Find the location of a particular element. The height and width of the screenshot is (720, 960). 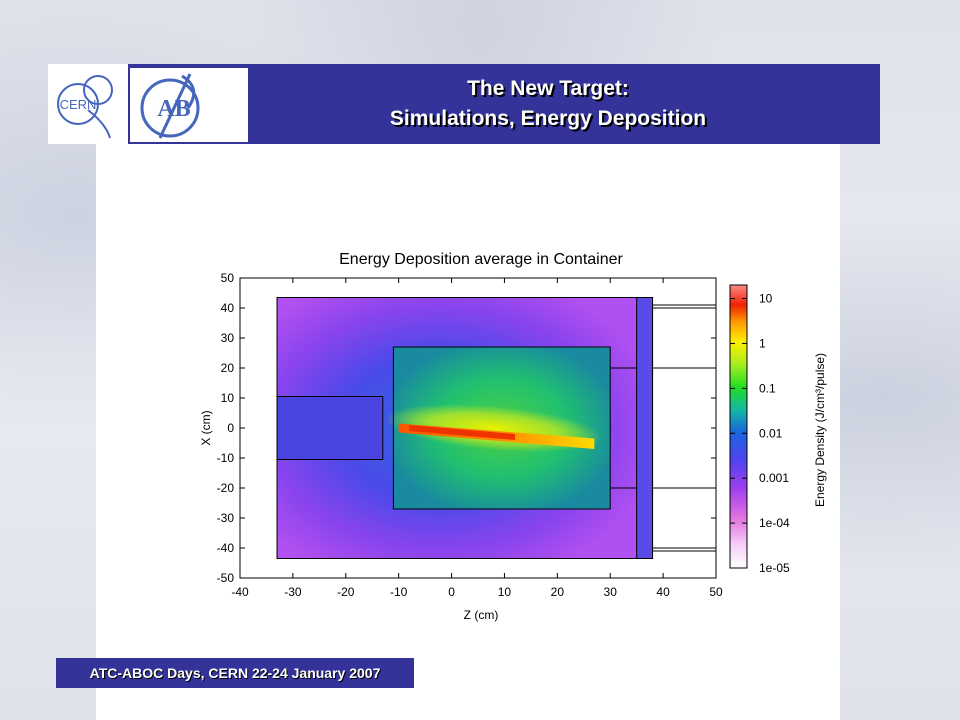

colorbar-tick-label: 1 is located at coordinates (762, 343).